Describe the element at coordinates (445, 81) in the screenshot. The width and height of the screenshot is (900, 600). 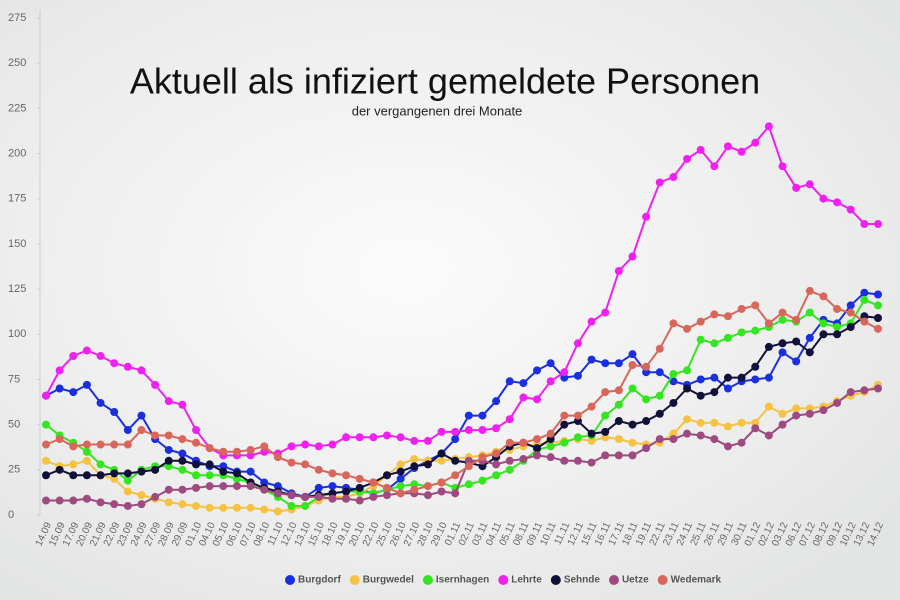
I see `chart-title: Aktuell als infiziert gemeldete Personen` at that location.